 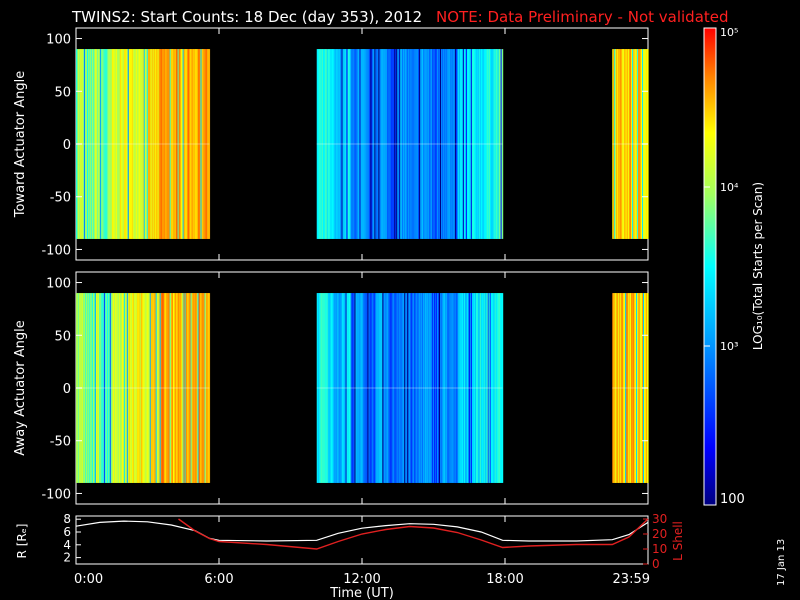 What do you see at coordinates (62, 336) in the screenshot?
I see `y-tick-label: 50` at bounding box center [62, 336].